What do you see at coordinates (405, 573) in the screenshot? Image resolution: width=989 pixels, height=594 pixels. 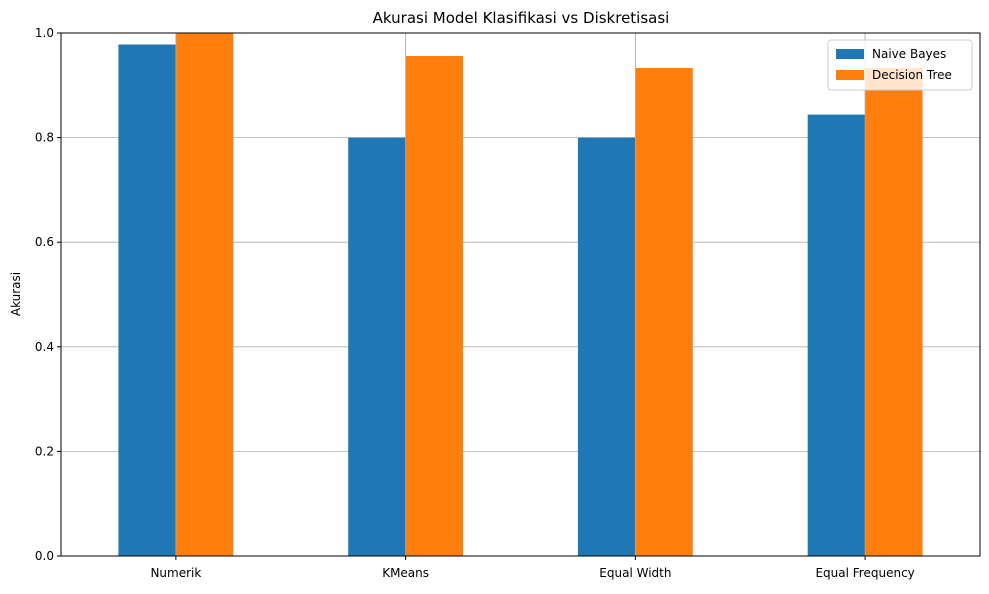 I see `x-tick-label-1: KMeans` at bounding box center [405, 573].